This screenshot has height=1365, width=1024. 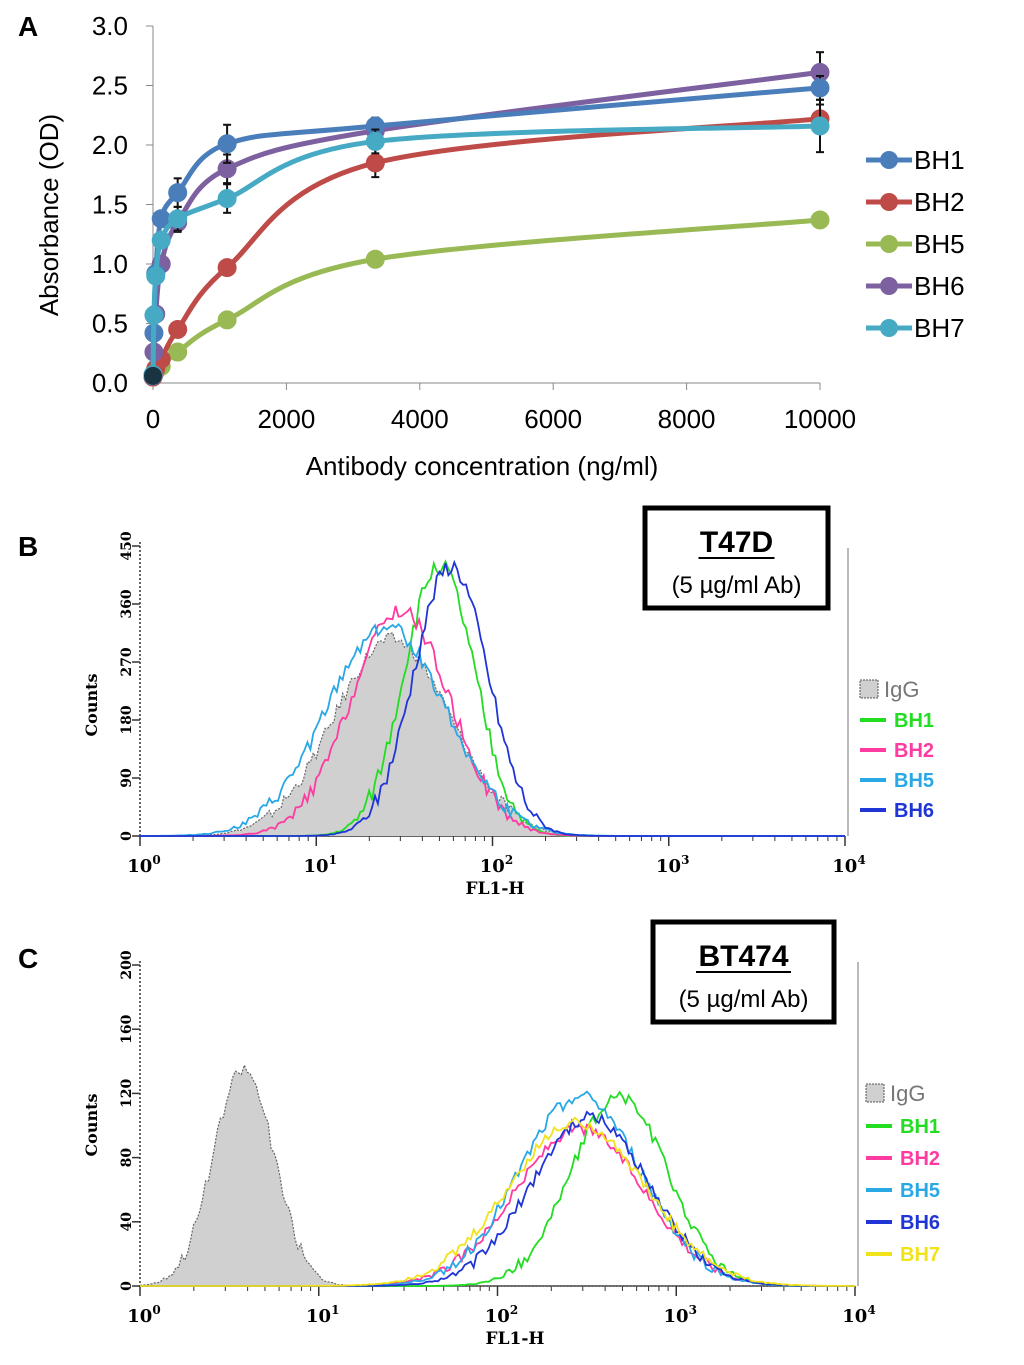 I want to click on x-tick-label: 4000, so click(x=420, y=419).